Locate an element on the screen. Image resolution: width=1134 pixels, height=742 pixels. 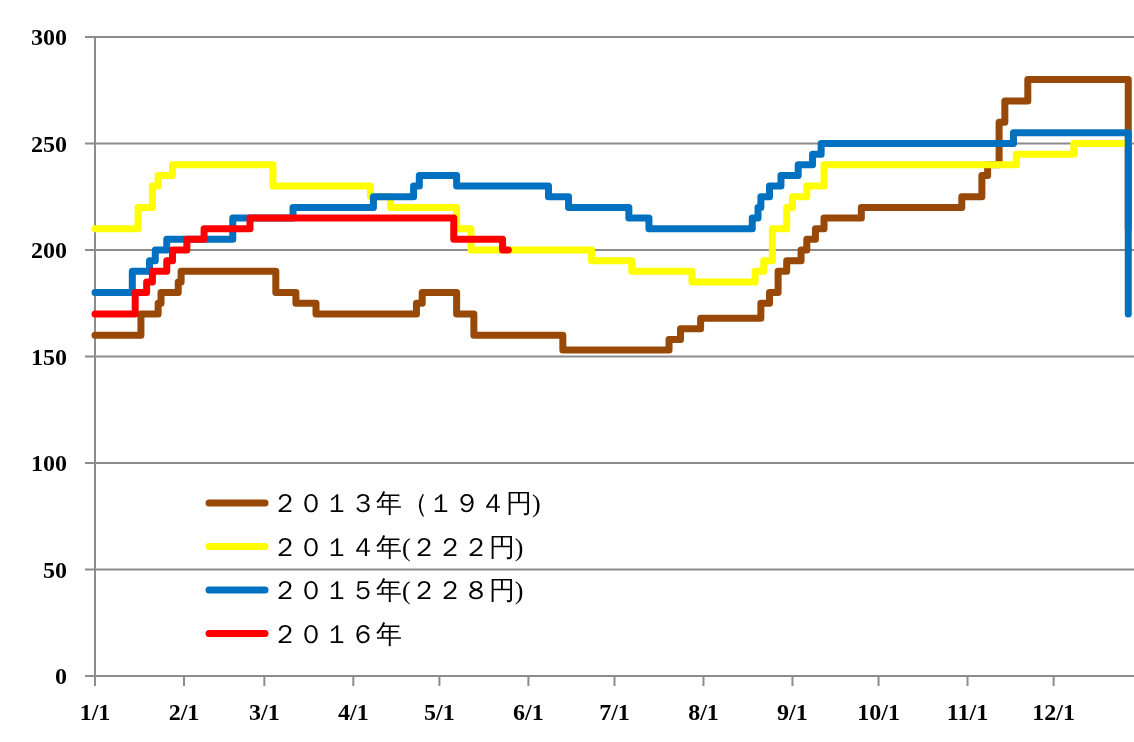
x-tick-label: 9/1 is located at coordinates (792, 712).